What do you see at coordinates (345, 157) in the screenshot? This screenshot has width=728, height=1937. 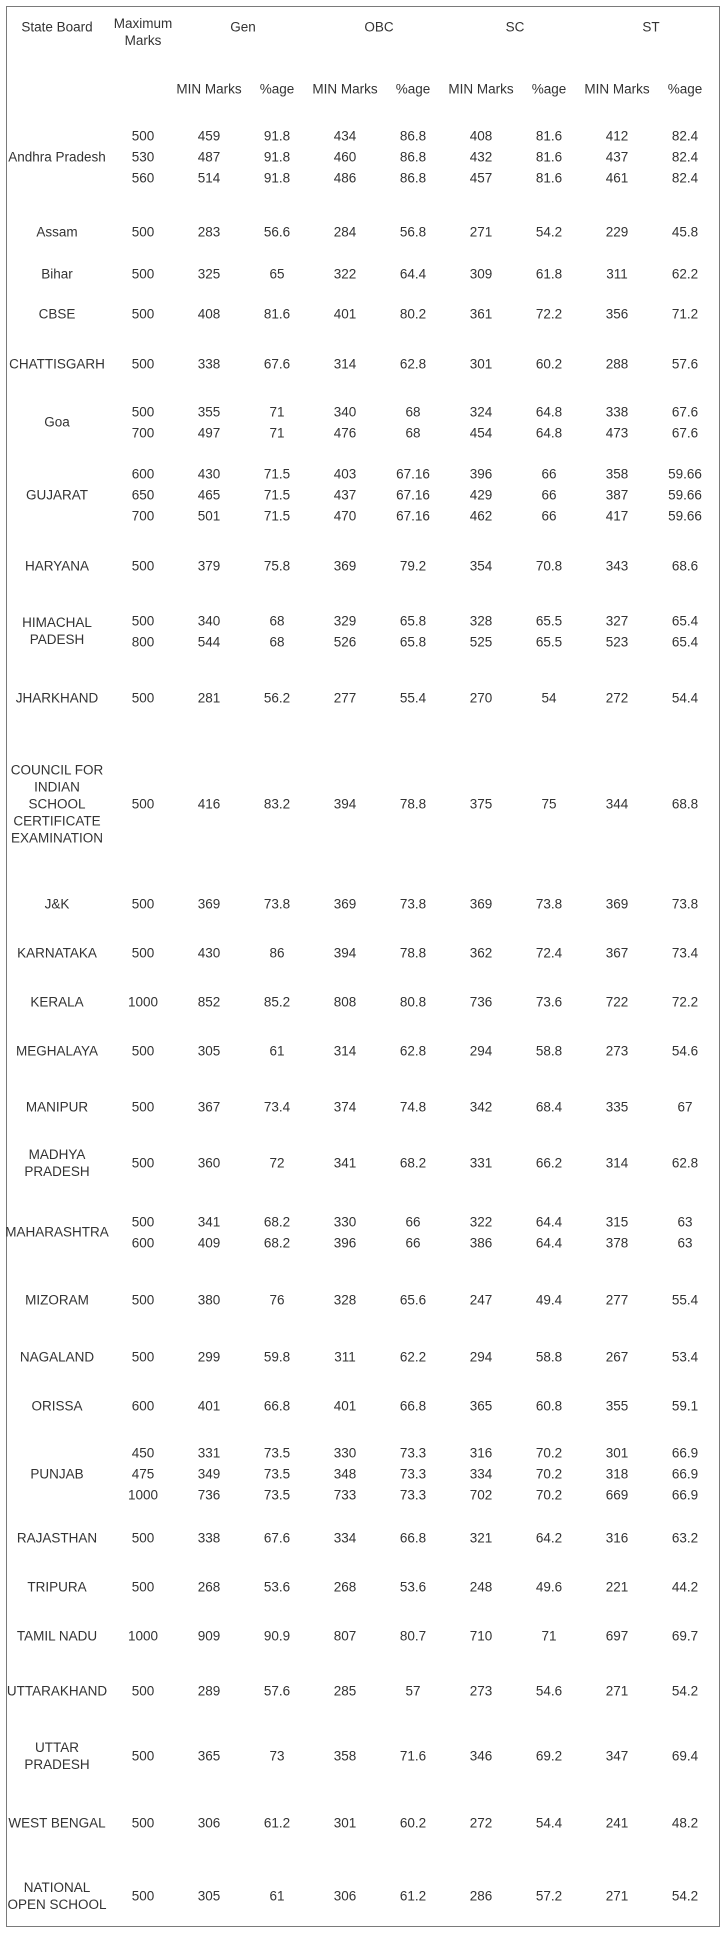 I see `min-marks-cell: 460` at bounding box center [345, 157].